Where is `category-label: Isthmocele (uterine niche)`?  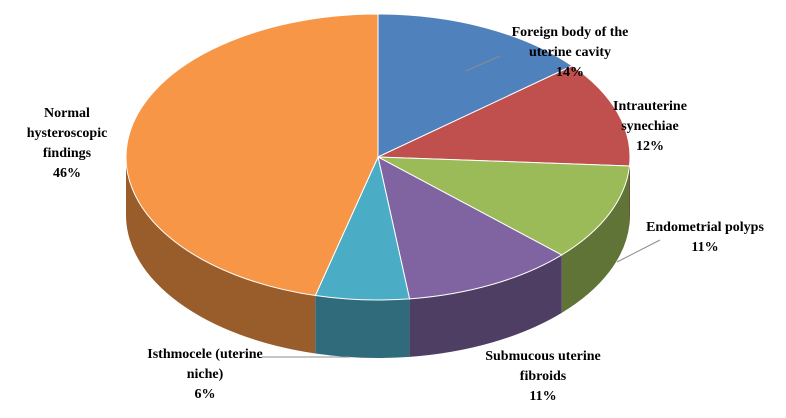 category-label: Isthmocele (uterine niche) is located at coordinates (205, 364).